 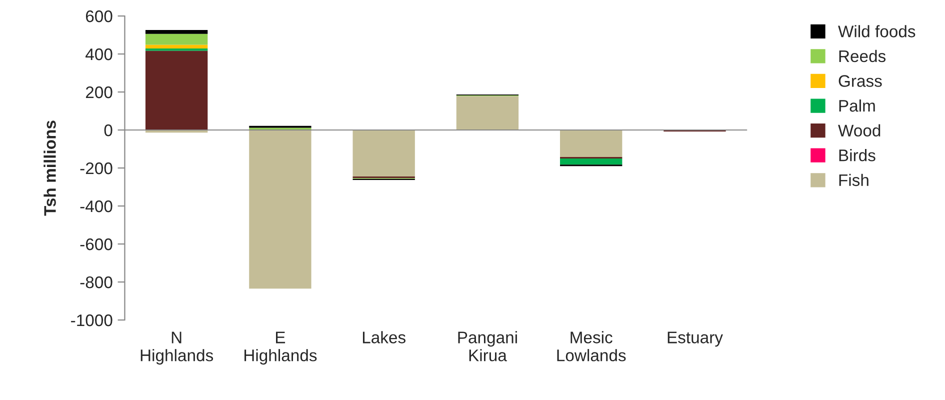 What do you see at coordinates (99, 92) in the screenshot?
I see `y-tick-label: 200` at bounding box center [99, 92].